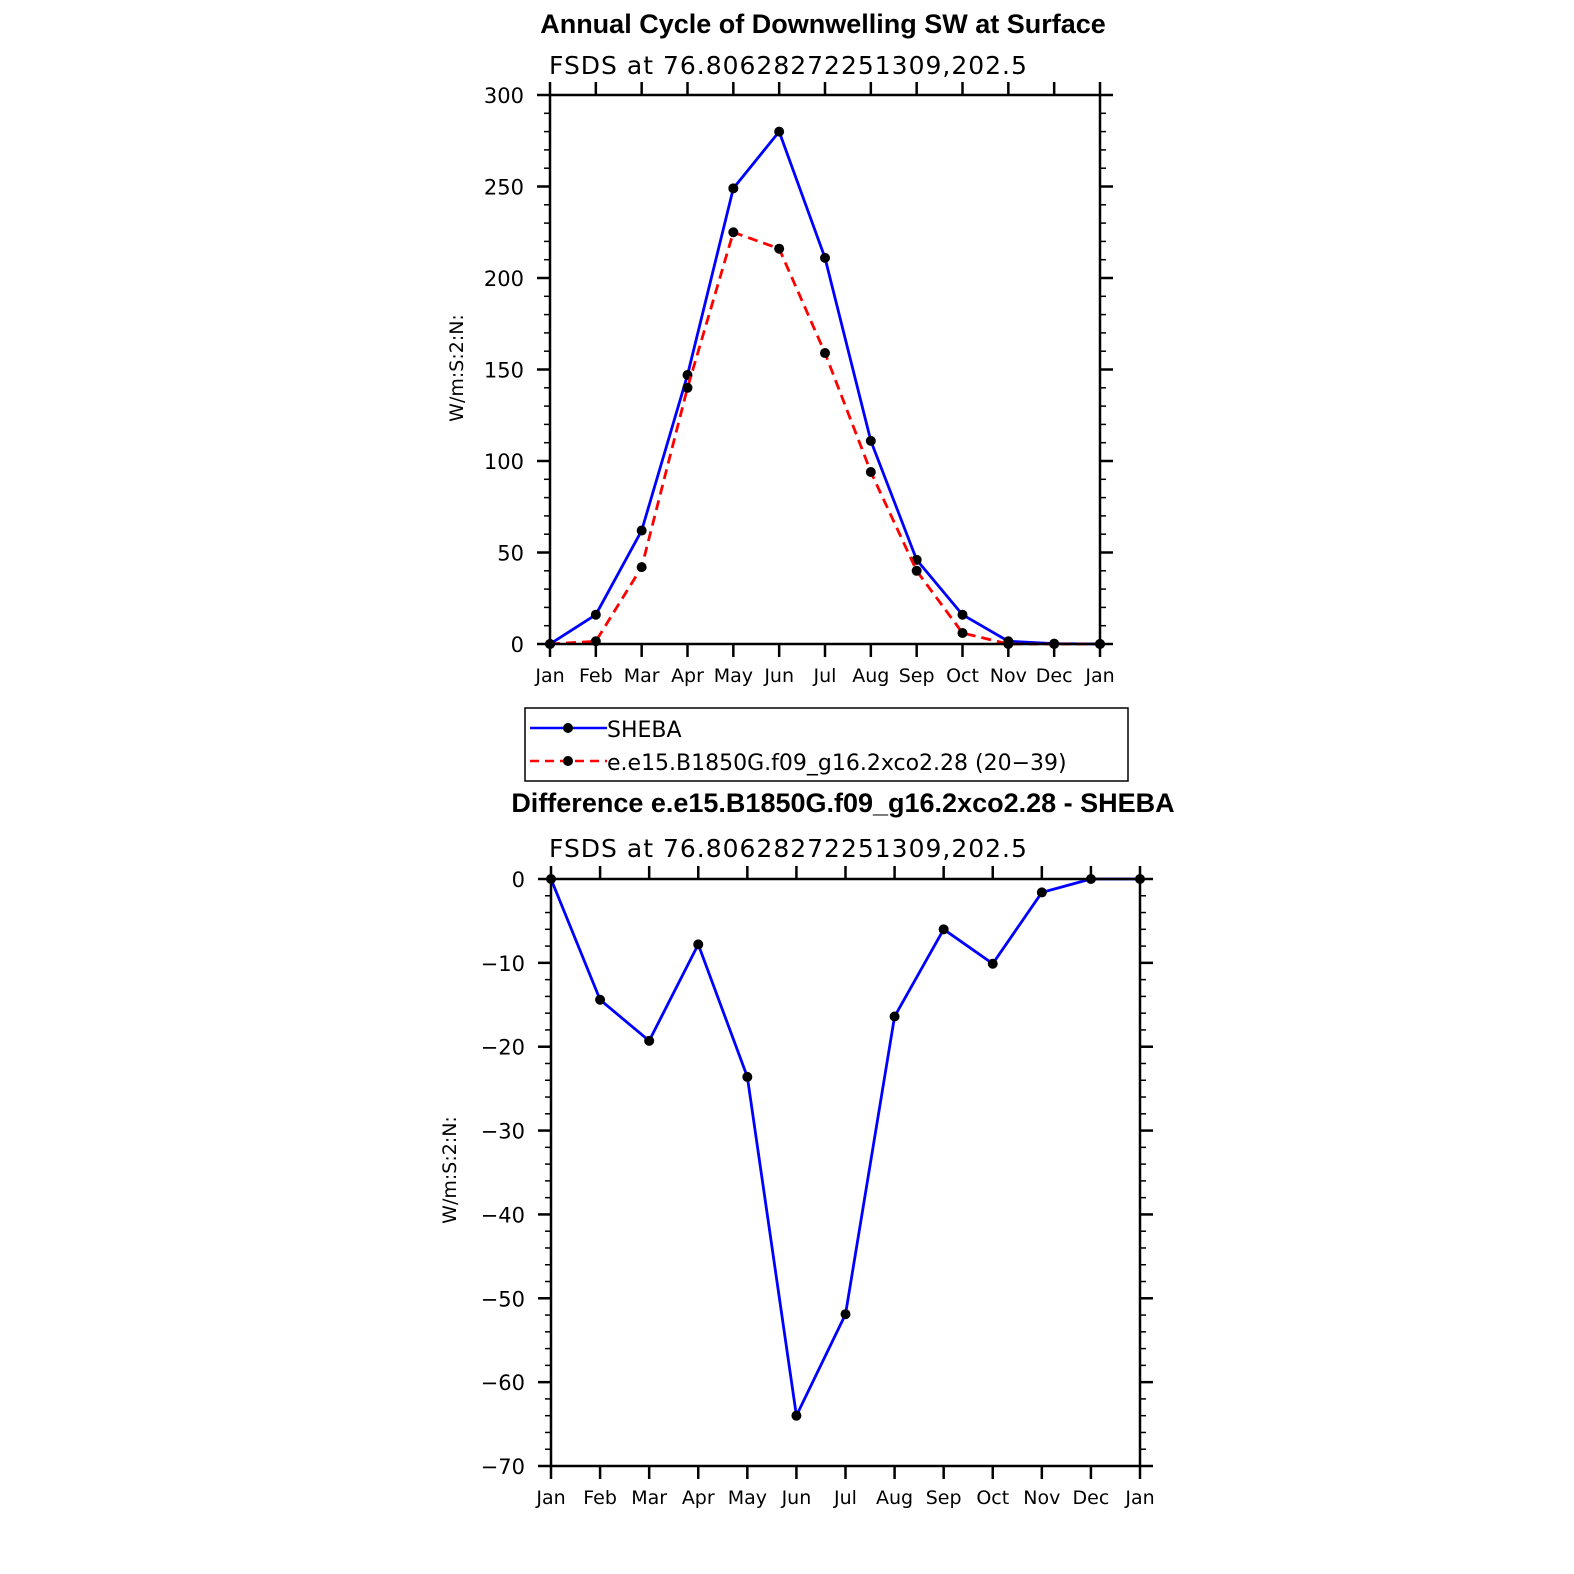 This screenshot has height=1574, width=1574. What do you see at coordinates (504, 462) in the screenshot?
I see `y-tick-label: 100` at bounding box center [504, 462].